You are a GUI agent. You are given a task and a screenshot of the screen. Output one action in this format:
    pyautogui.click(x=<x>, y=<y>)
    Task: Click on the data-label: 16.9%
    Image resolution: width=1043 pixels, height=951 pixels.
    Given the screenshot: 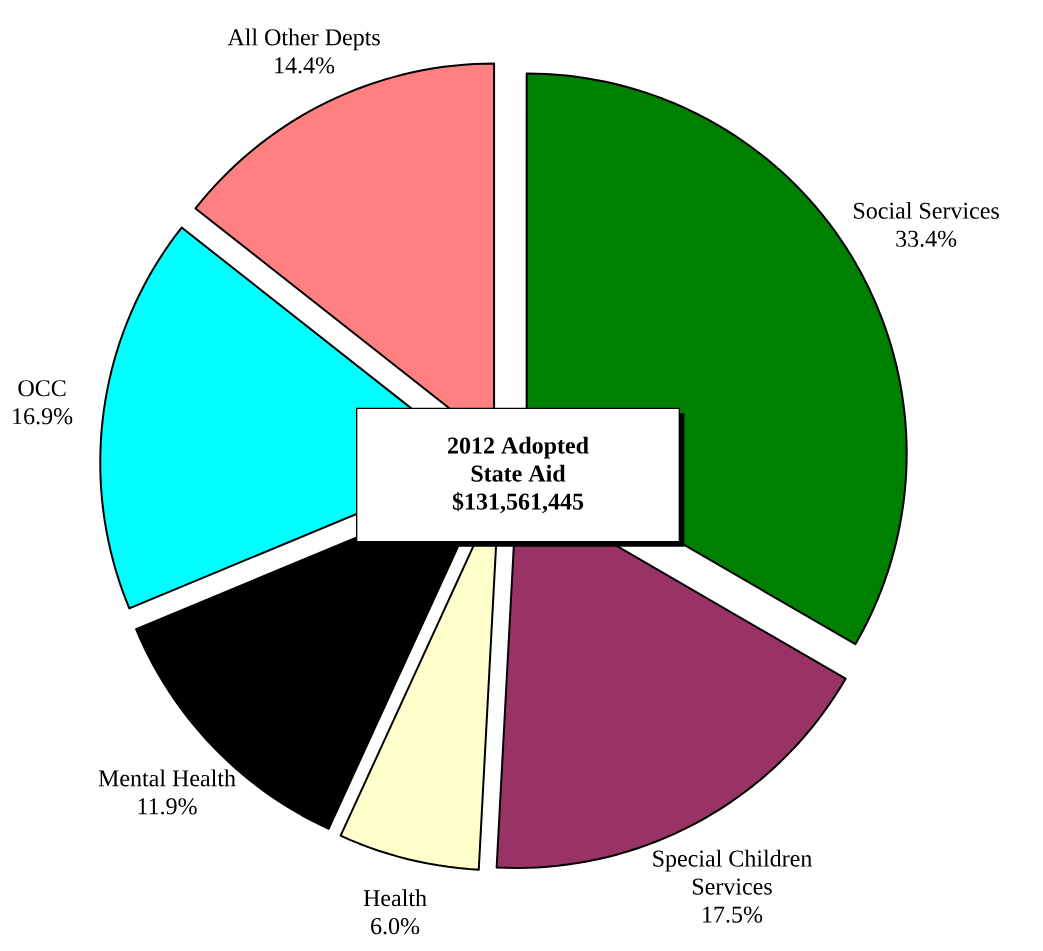 What is the action you would take?
    pyautogui.click(x=43, y=416)
    